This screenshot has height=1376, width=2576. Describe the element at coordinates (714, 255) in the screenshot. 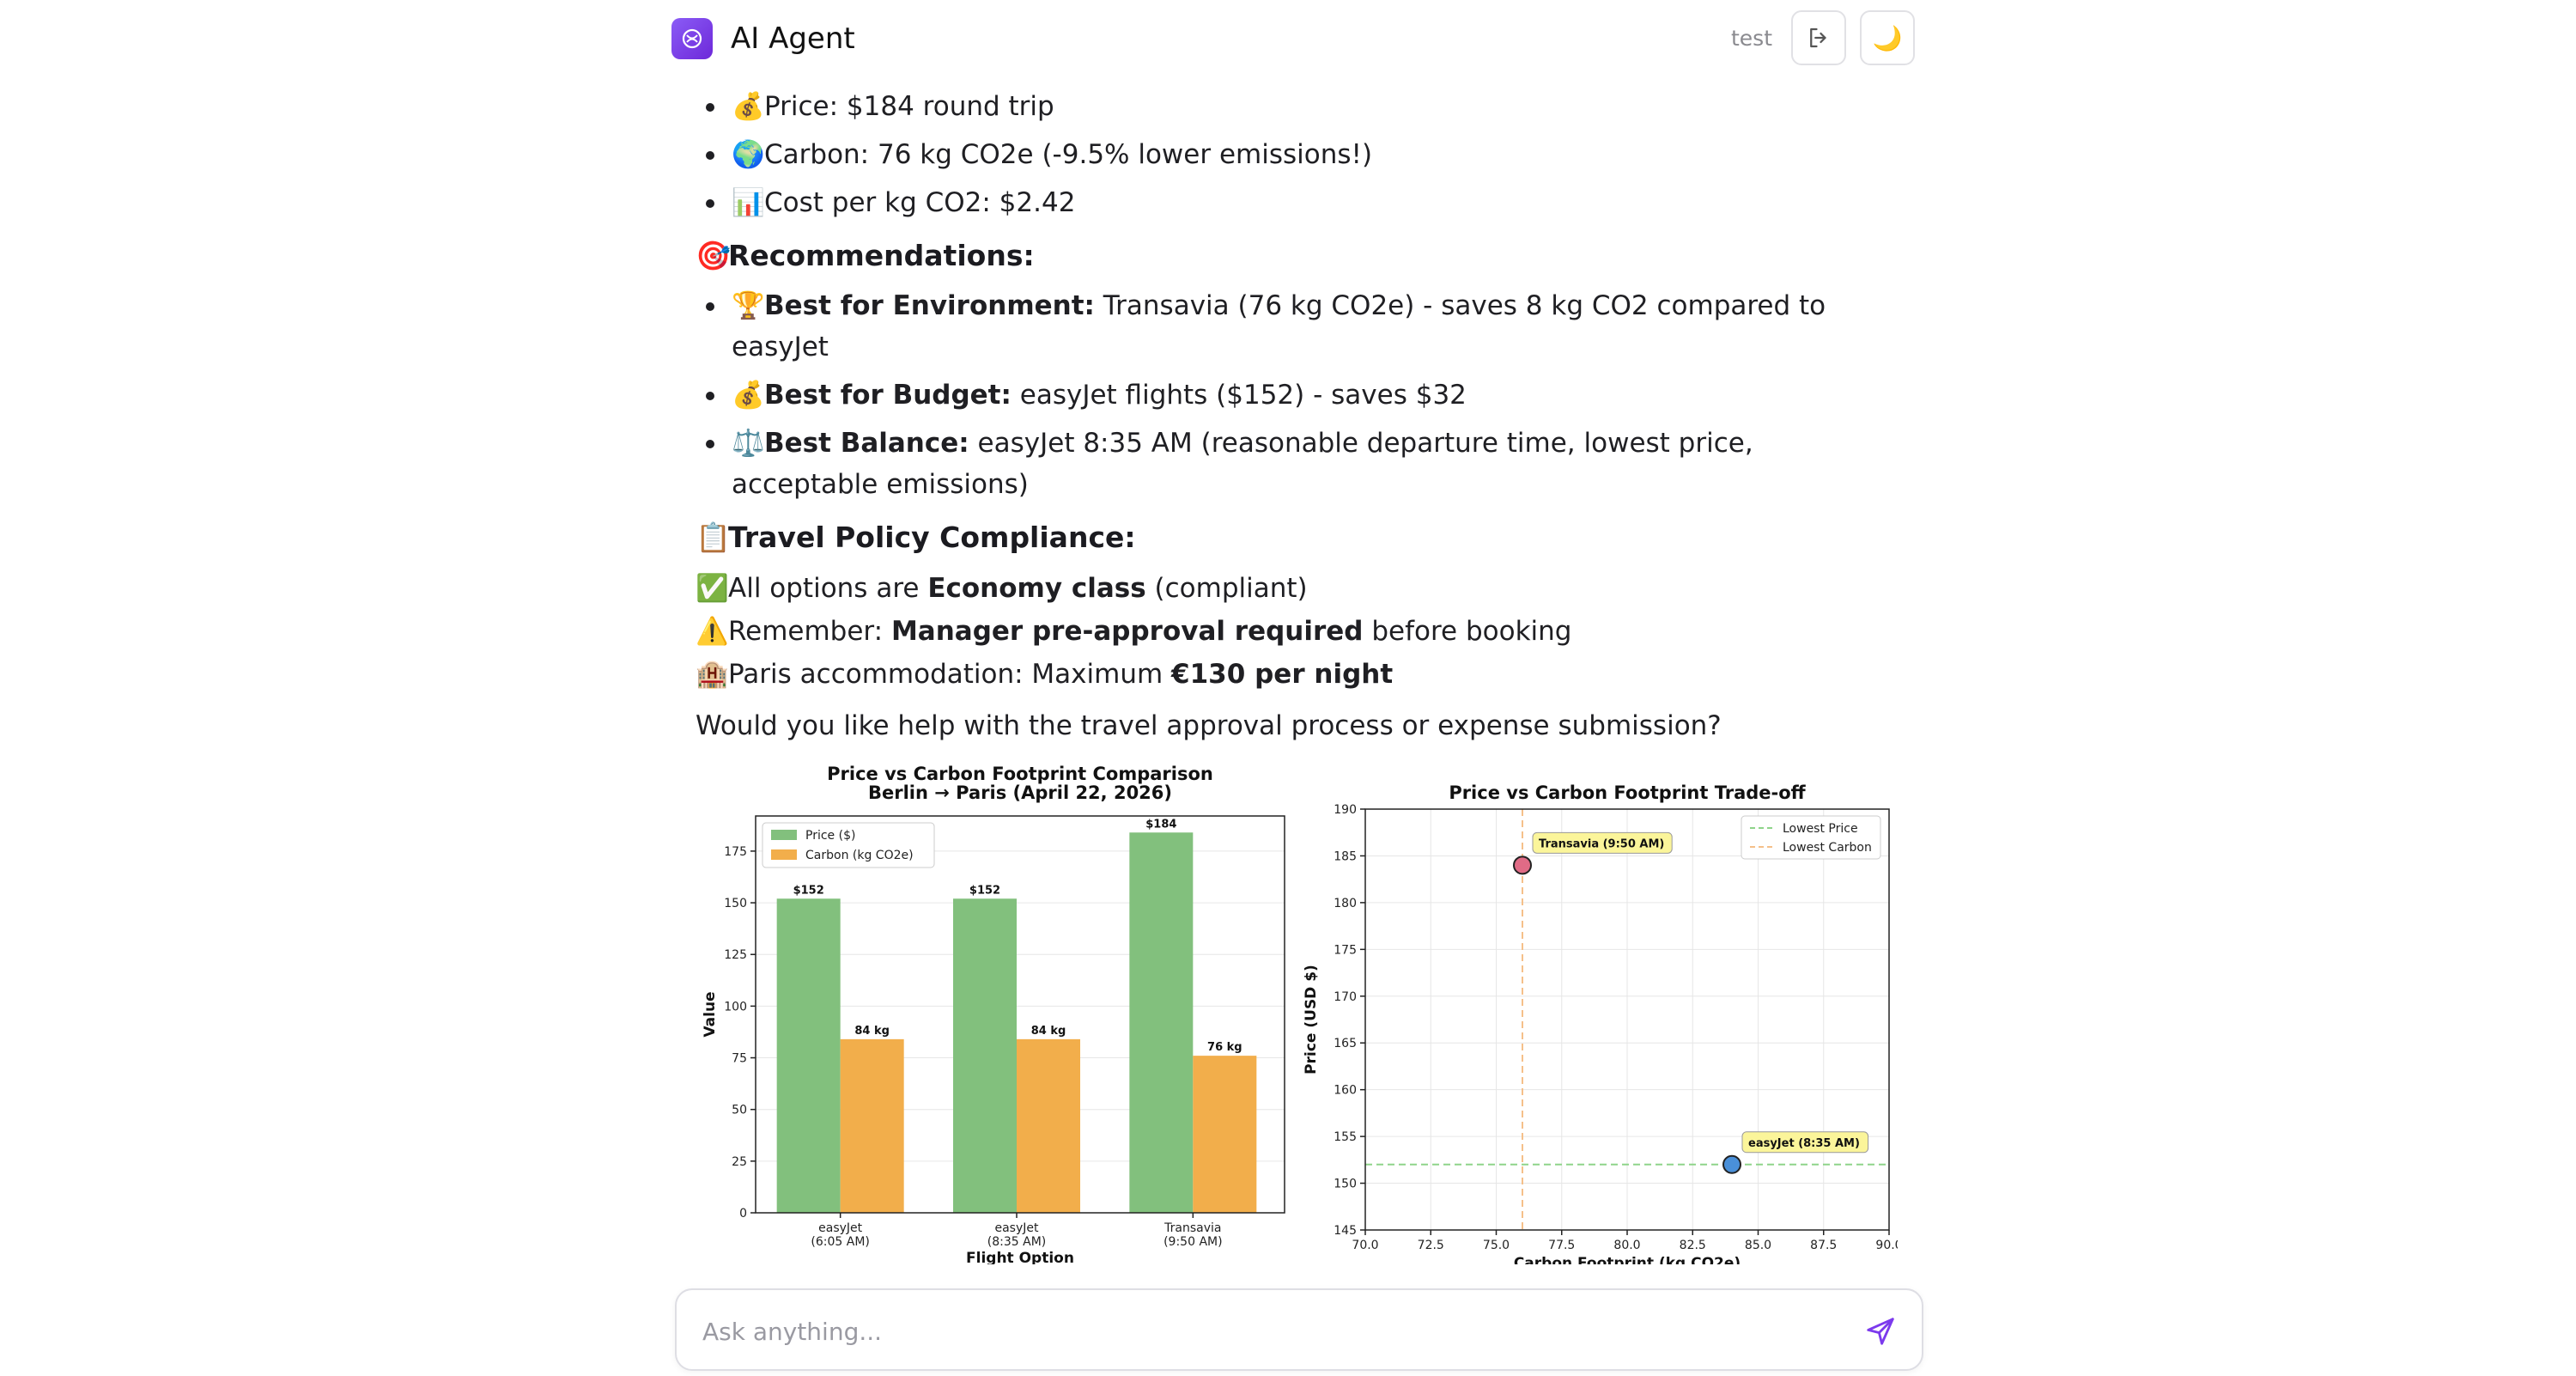

I see `target-icon: 🎯` at that location.